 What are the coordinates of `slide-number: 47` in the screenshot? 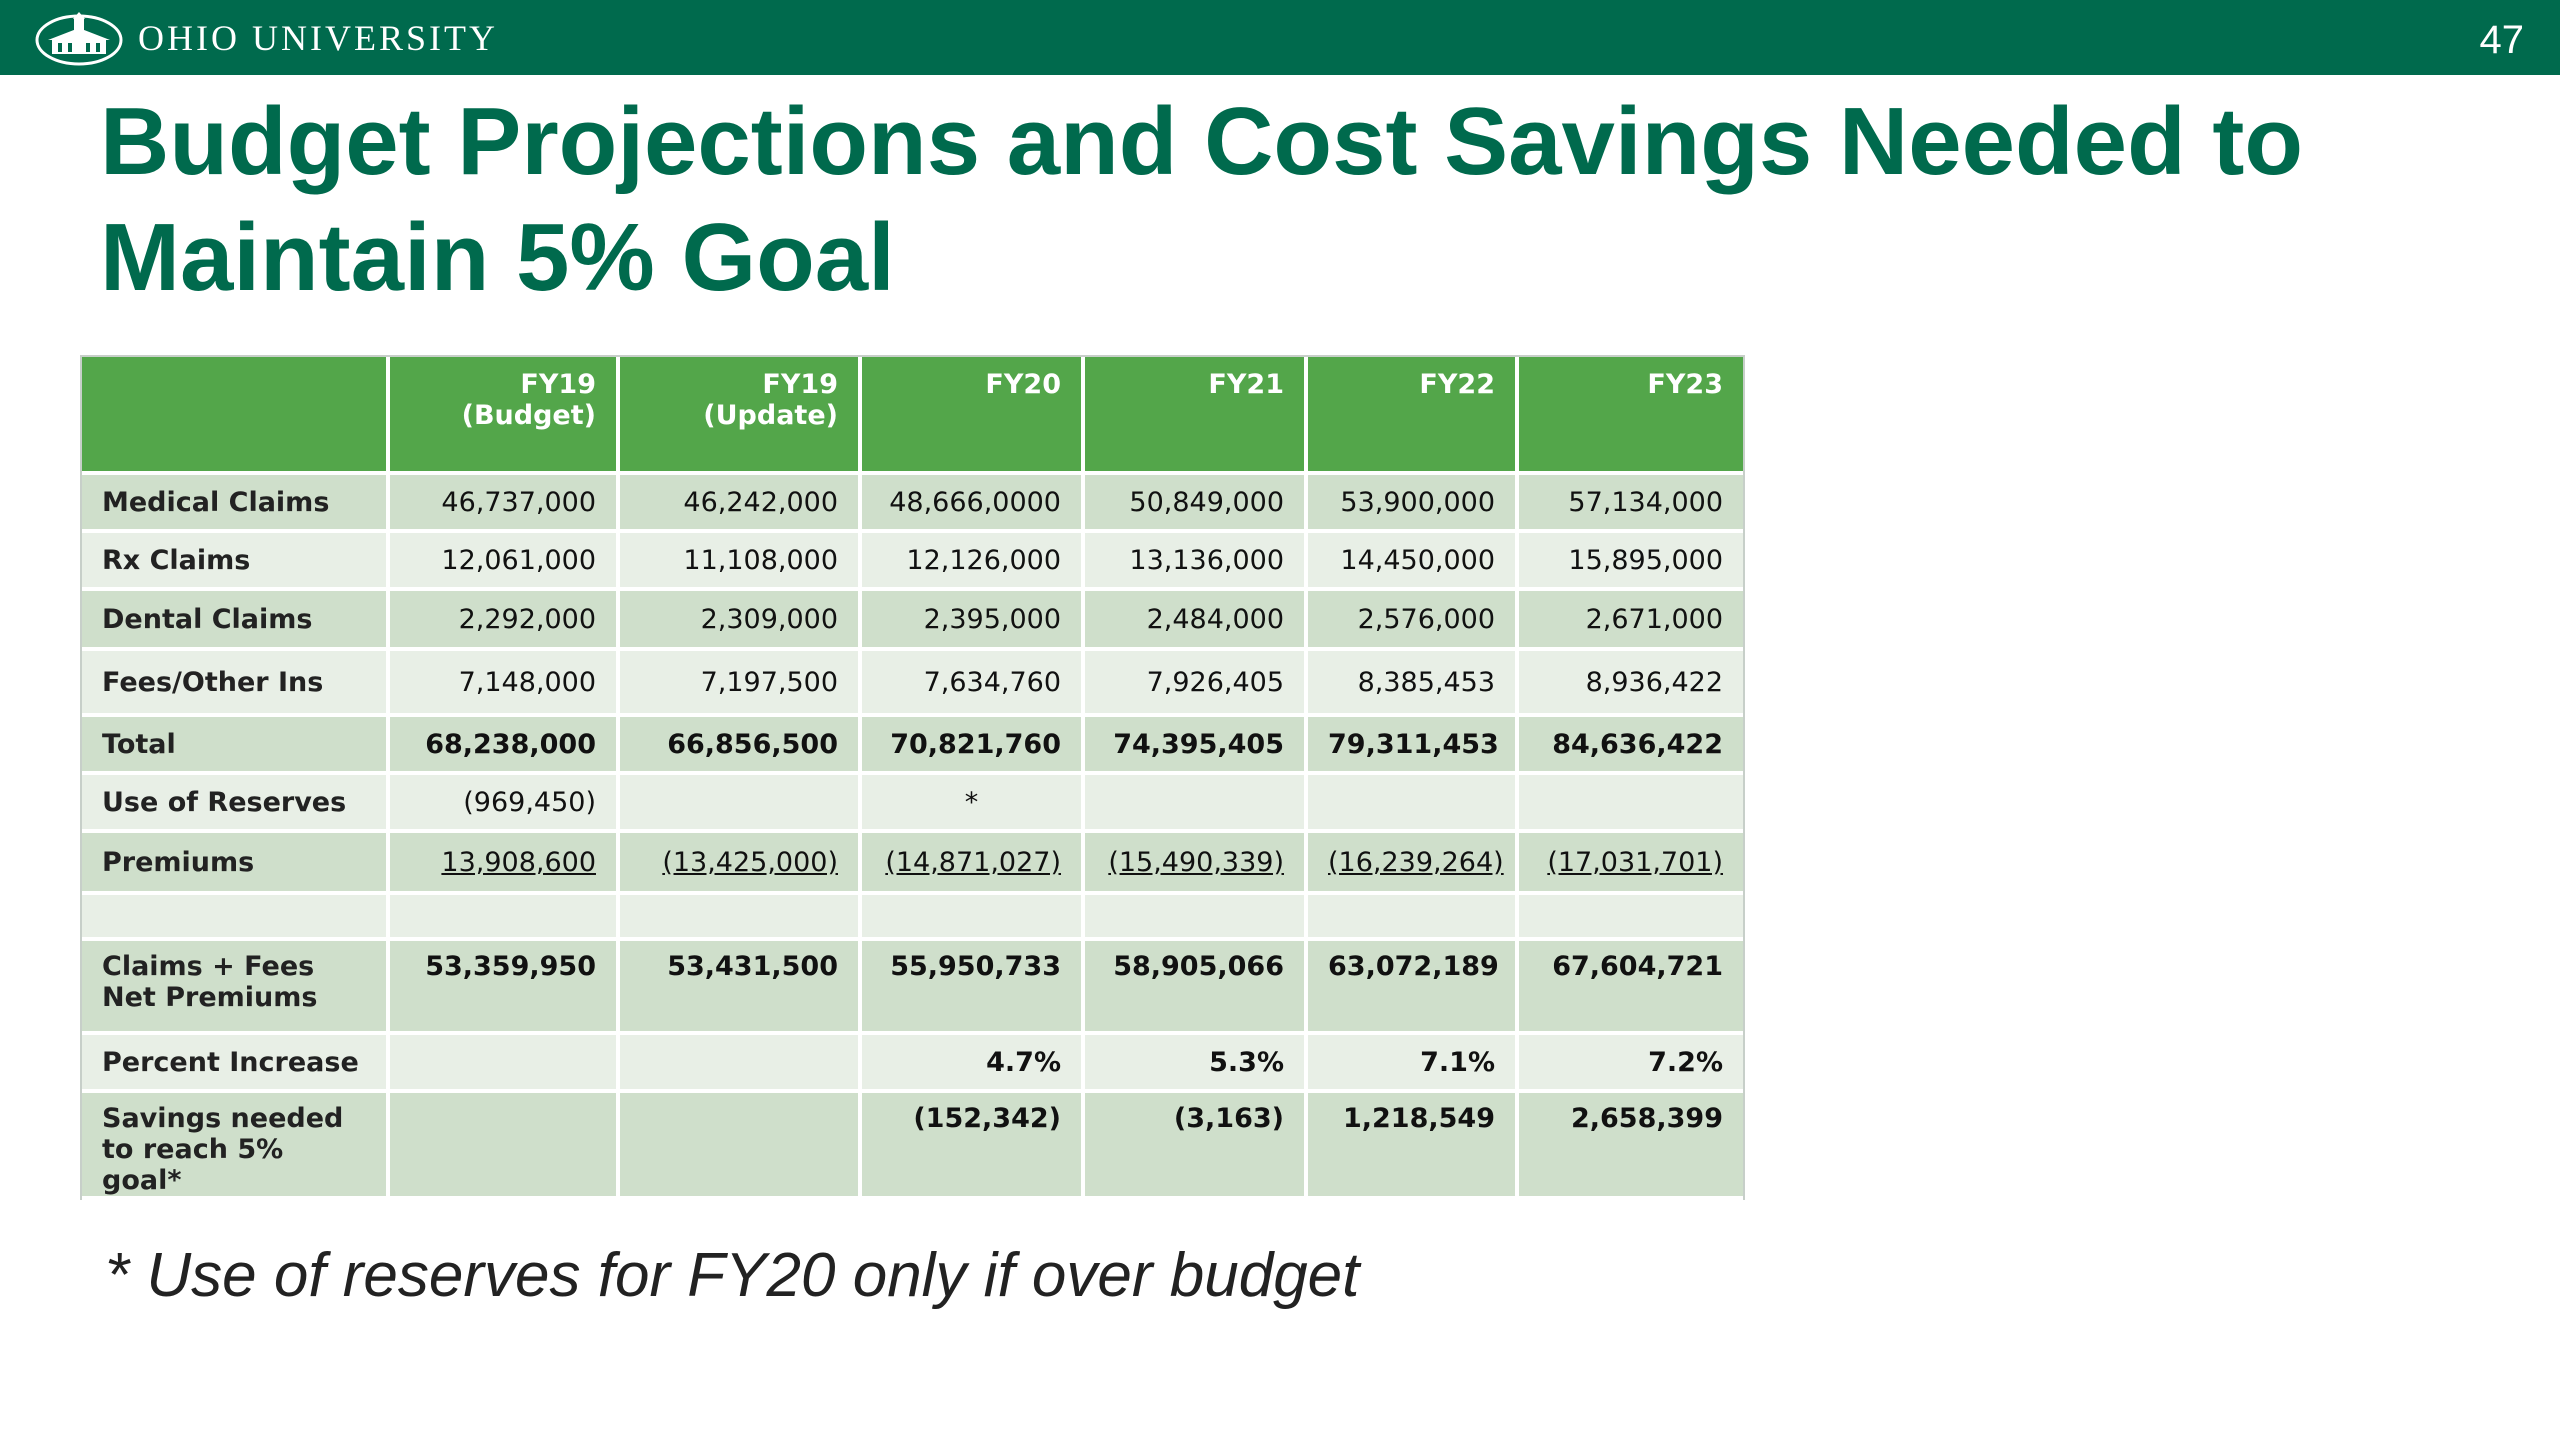 It's located at (2502, 40).